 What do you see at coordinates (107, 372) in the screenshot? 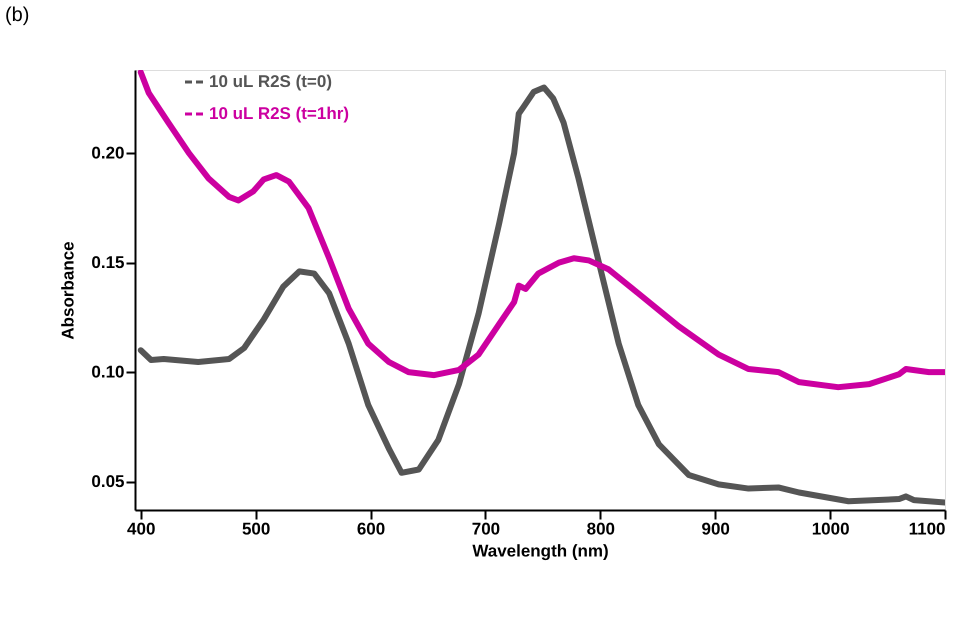
I see `y-tick-label: 0.10` at bounding box center [107, 372].